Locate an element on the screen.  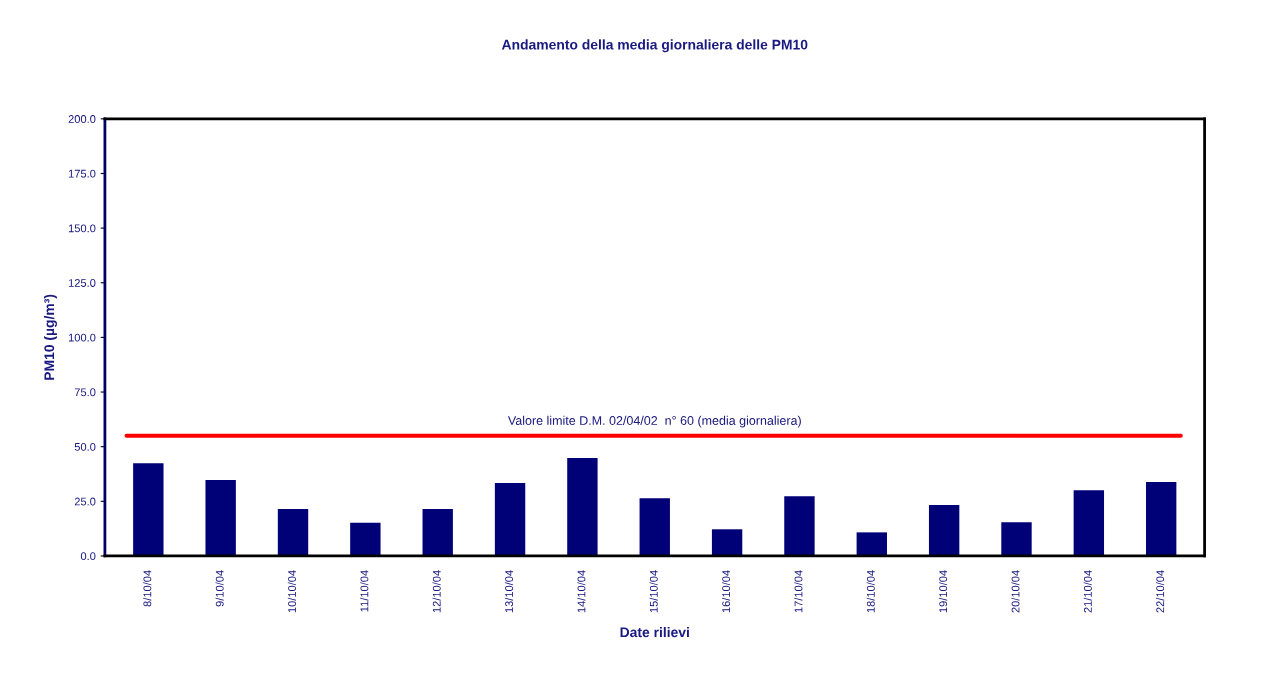
x-tick-label: 19/10/04 is located at coordinates (943, 591).